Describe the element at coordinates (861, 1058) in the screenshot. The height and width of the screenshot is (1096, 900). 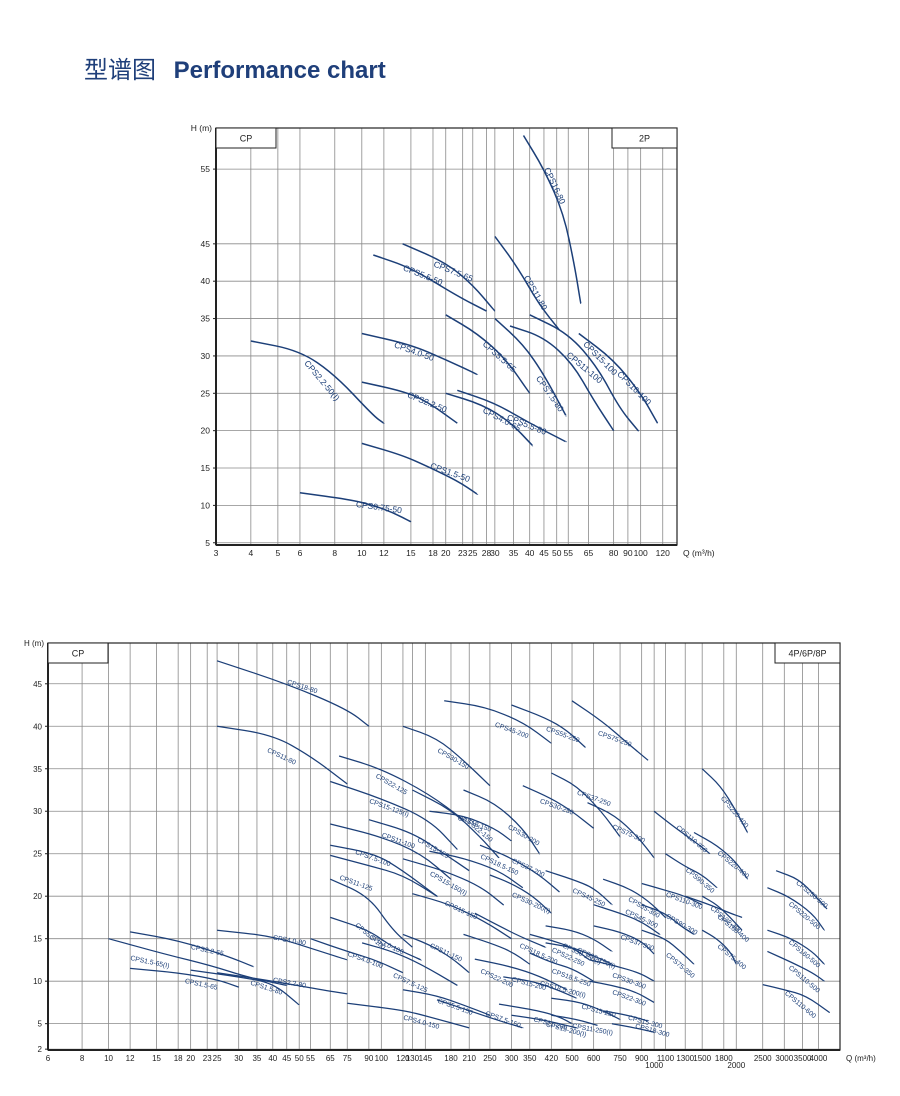
I see `x-axis-unit: Q (m³/h)` at that location.